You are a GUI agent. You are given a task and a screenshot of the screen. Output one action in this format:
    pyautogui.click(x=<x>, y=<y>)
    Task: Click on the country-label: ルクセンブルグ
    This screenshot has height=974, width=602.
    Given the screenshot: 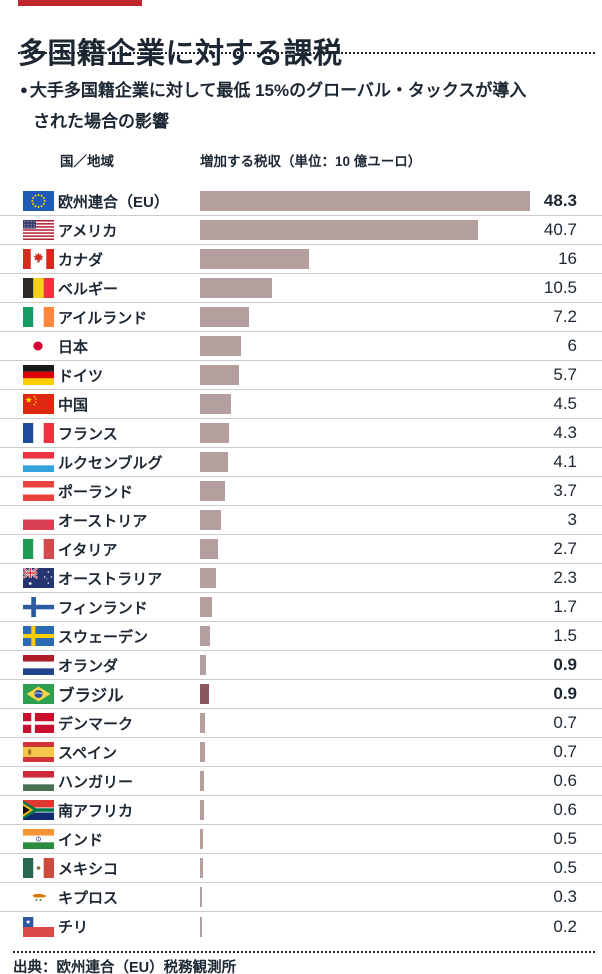 What is the action you would take?
    pyautogui.click(x=110, y=463)
    